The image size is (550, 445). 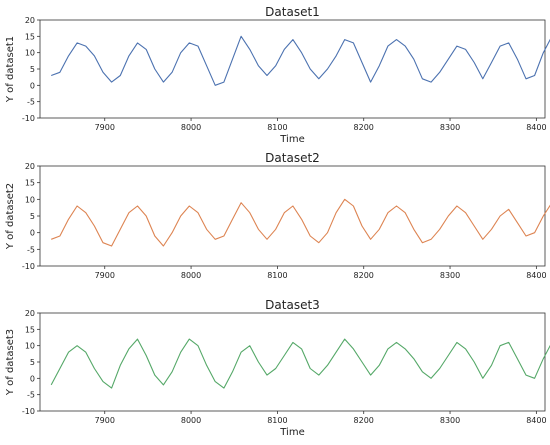 I want to click on chart-title: Dataset2, so click(x=292, y=158).